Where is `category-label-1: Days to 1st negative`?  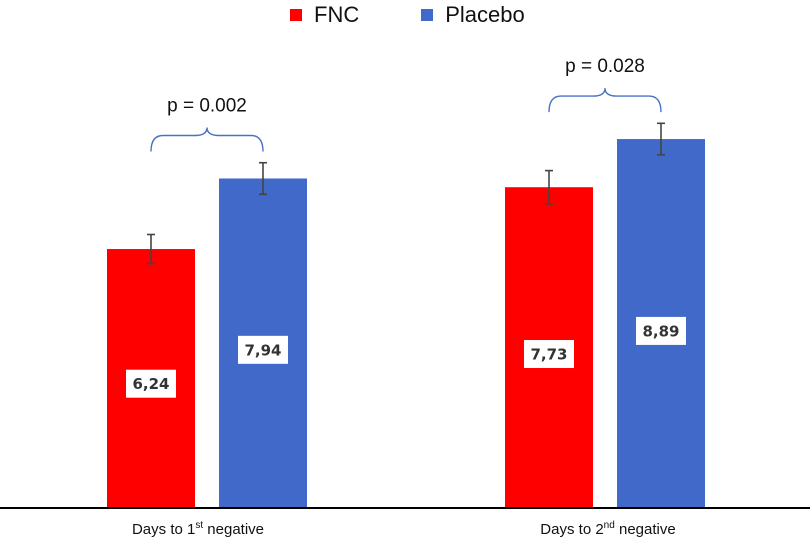 category-label-1: Days to 1st negative is located at coordinates (198, 529).